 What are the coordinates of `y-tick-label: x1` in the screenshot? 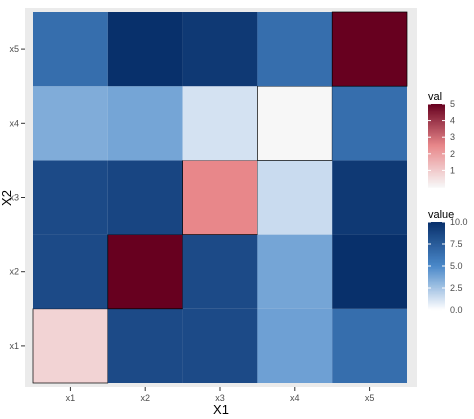 It's located at (14, 346).